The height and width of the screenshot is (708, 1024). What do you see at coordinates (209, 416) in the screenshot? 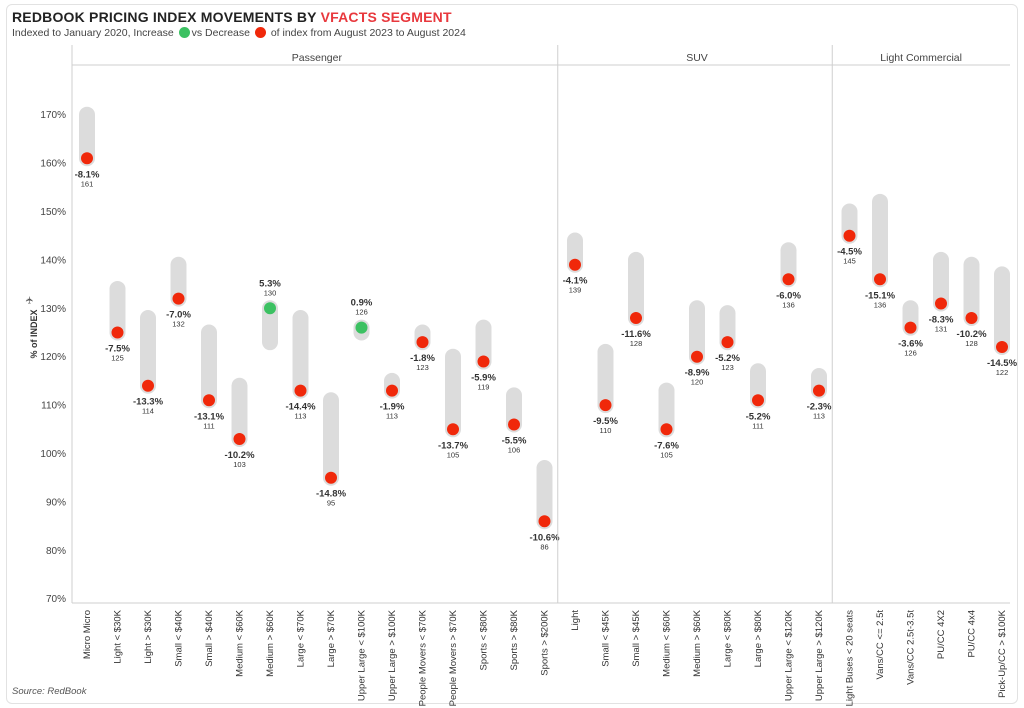
I see `change-label: -13.1%` at bounding box center [209, 416].